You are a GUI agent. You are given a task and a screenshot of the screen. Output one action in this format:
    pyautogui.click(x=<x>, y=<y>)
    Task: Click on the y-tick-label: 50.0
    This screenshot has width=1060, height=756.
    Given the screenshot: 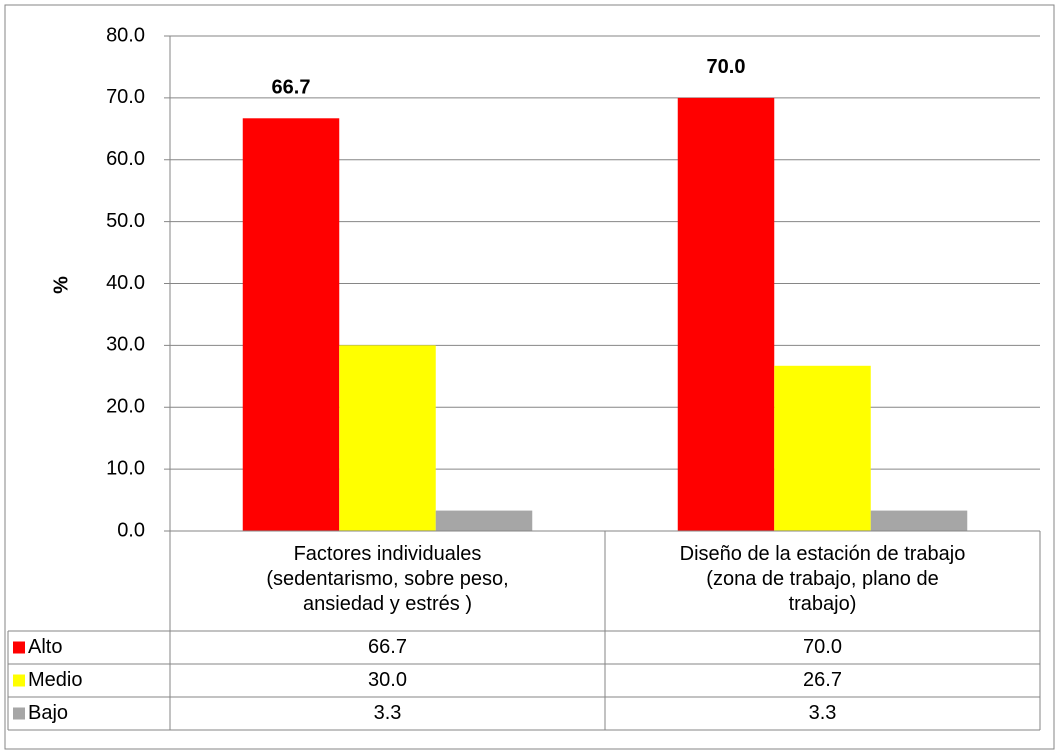 What is the action you would take?
    pyautogui.click(x=125, y=221)
    